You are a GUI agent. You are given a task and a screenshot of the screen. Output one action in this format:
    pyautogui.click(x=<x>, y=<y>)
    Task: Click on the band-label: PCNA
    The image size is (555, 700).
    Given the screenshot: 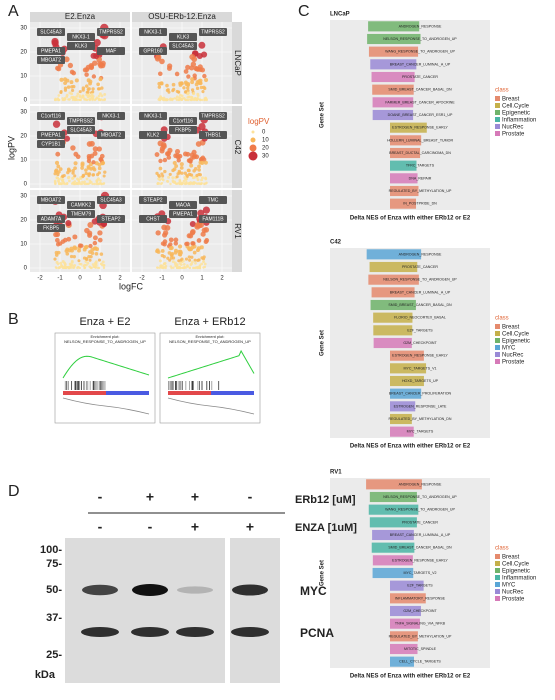 What is the action you would take?
    pyautogui.click(x=317, y=633)
    